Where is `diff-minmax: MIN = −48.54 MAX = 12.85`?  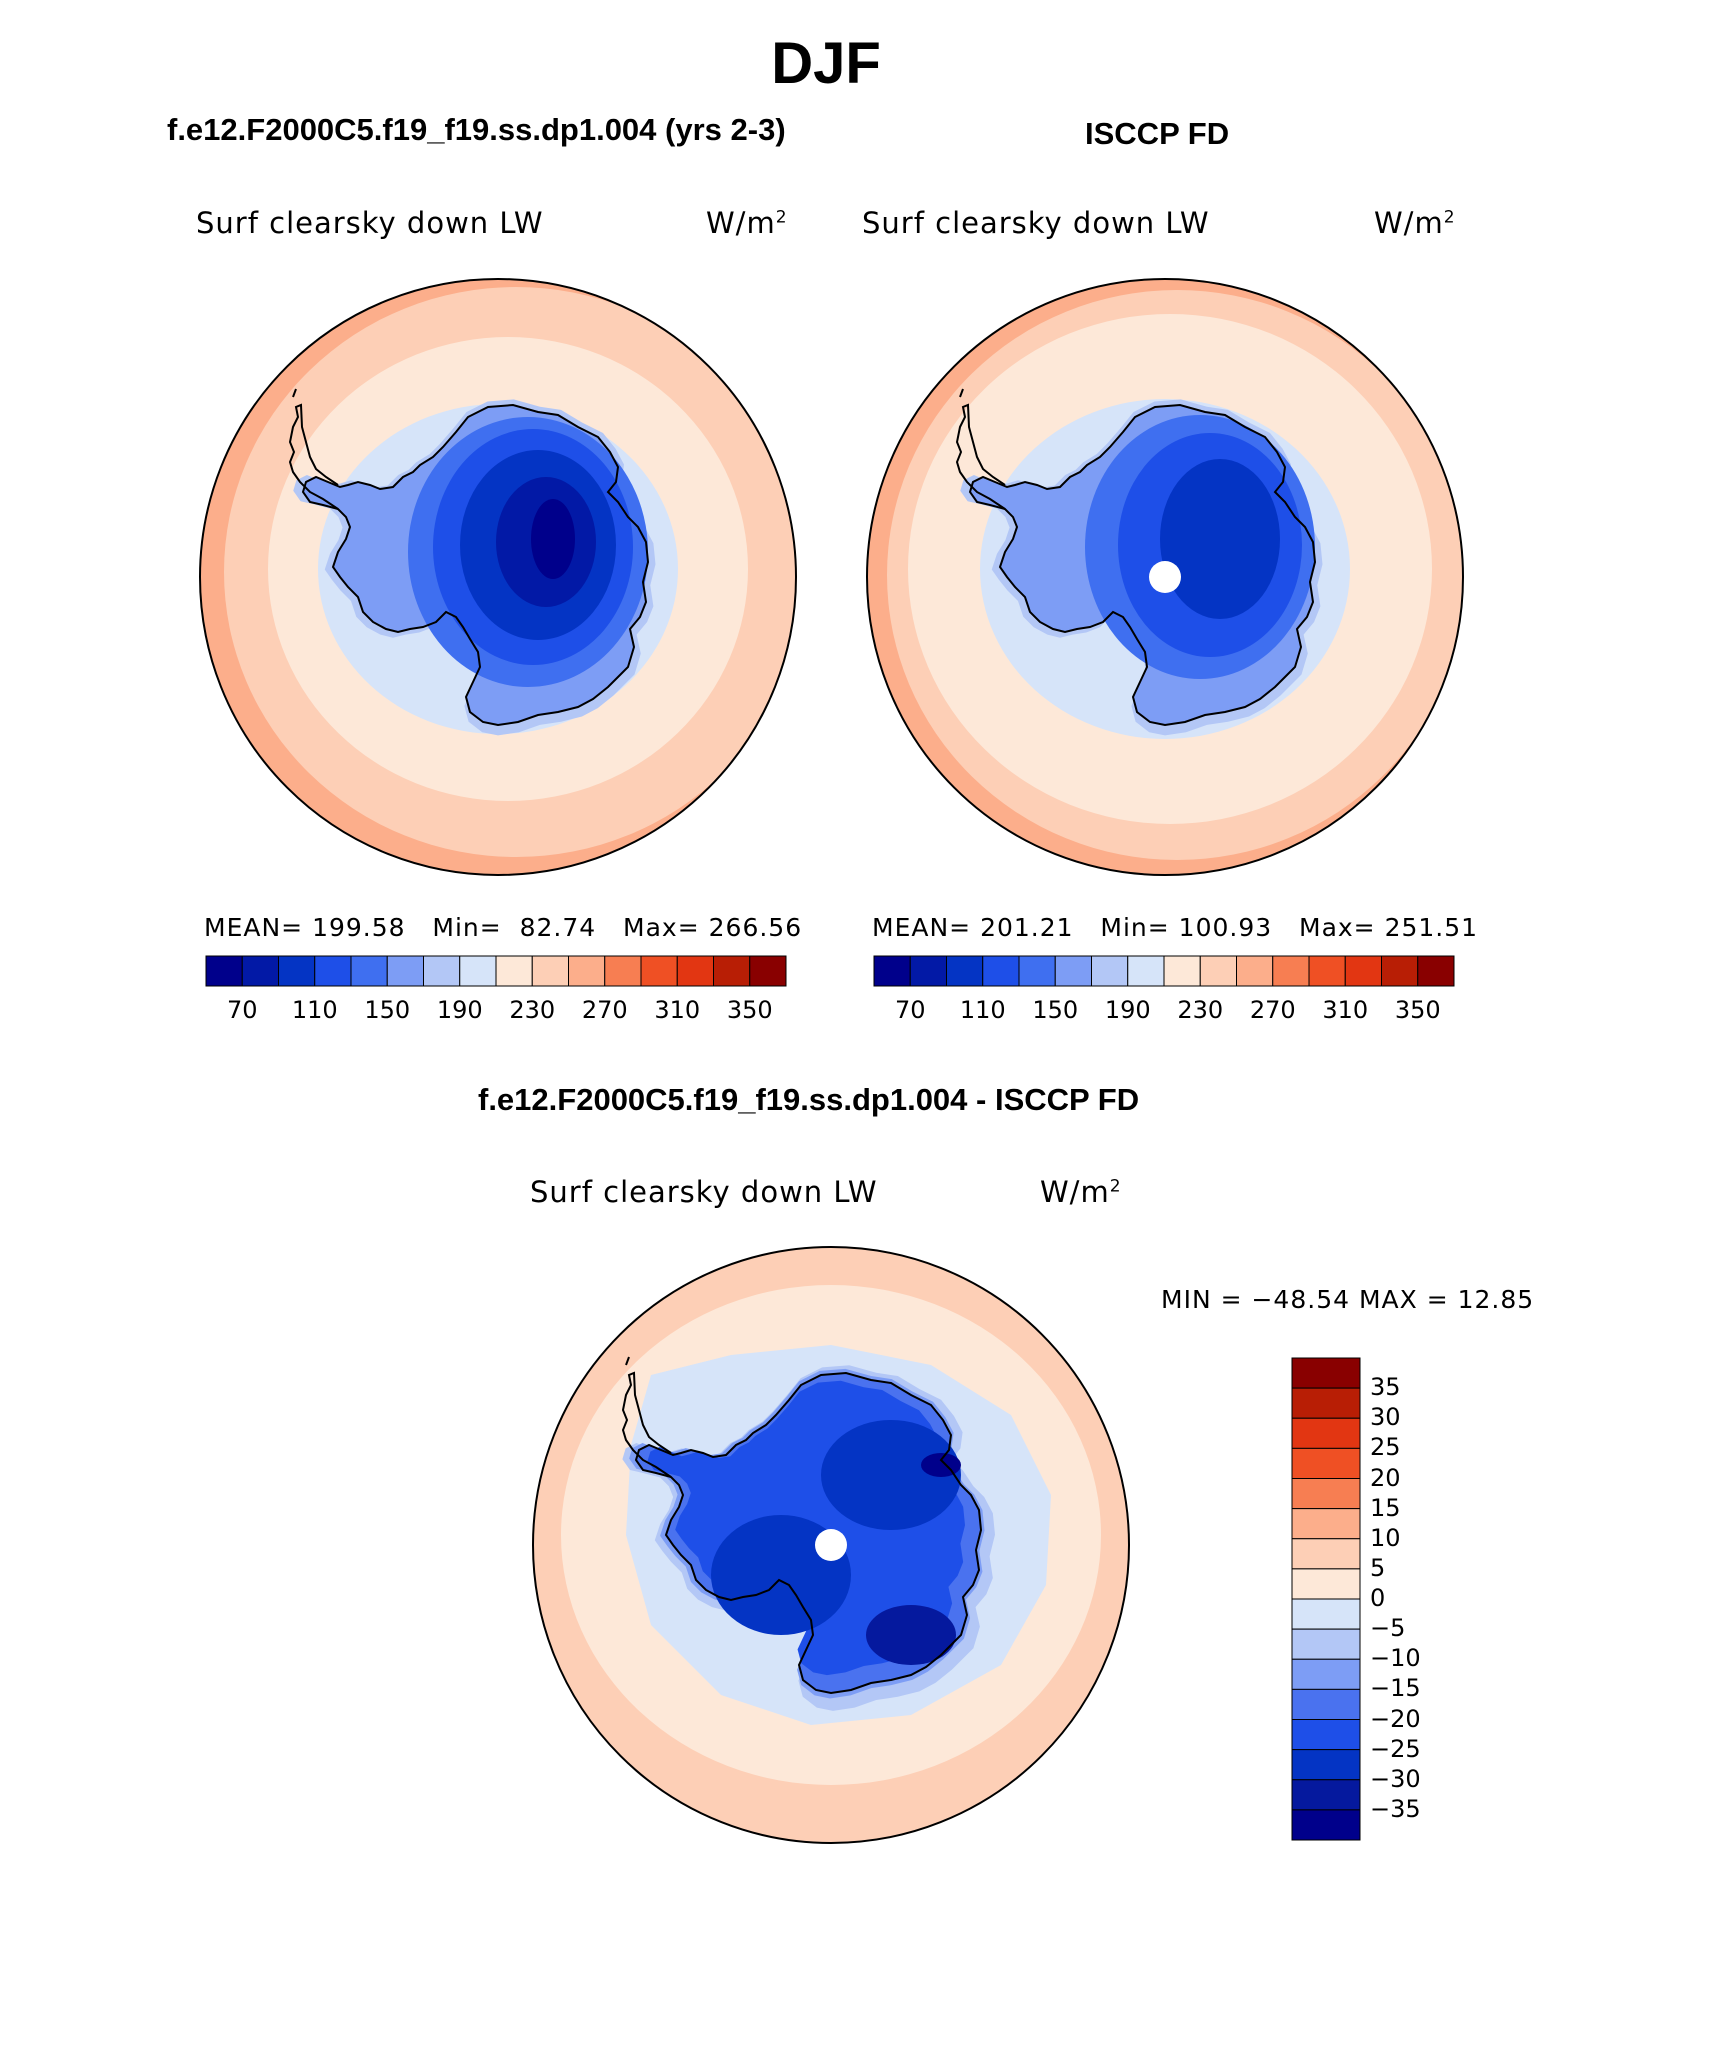 diff-minmax: MIN = −48.54 MAX = 12.85 is located at coordinates (1348, 1299).